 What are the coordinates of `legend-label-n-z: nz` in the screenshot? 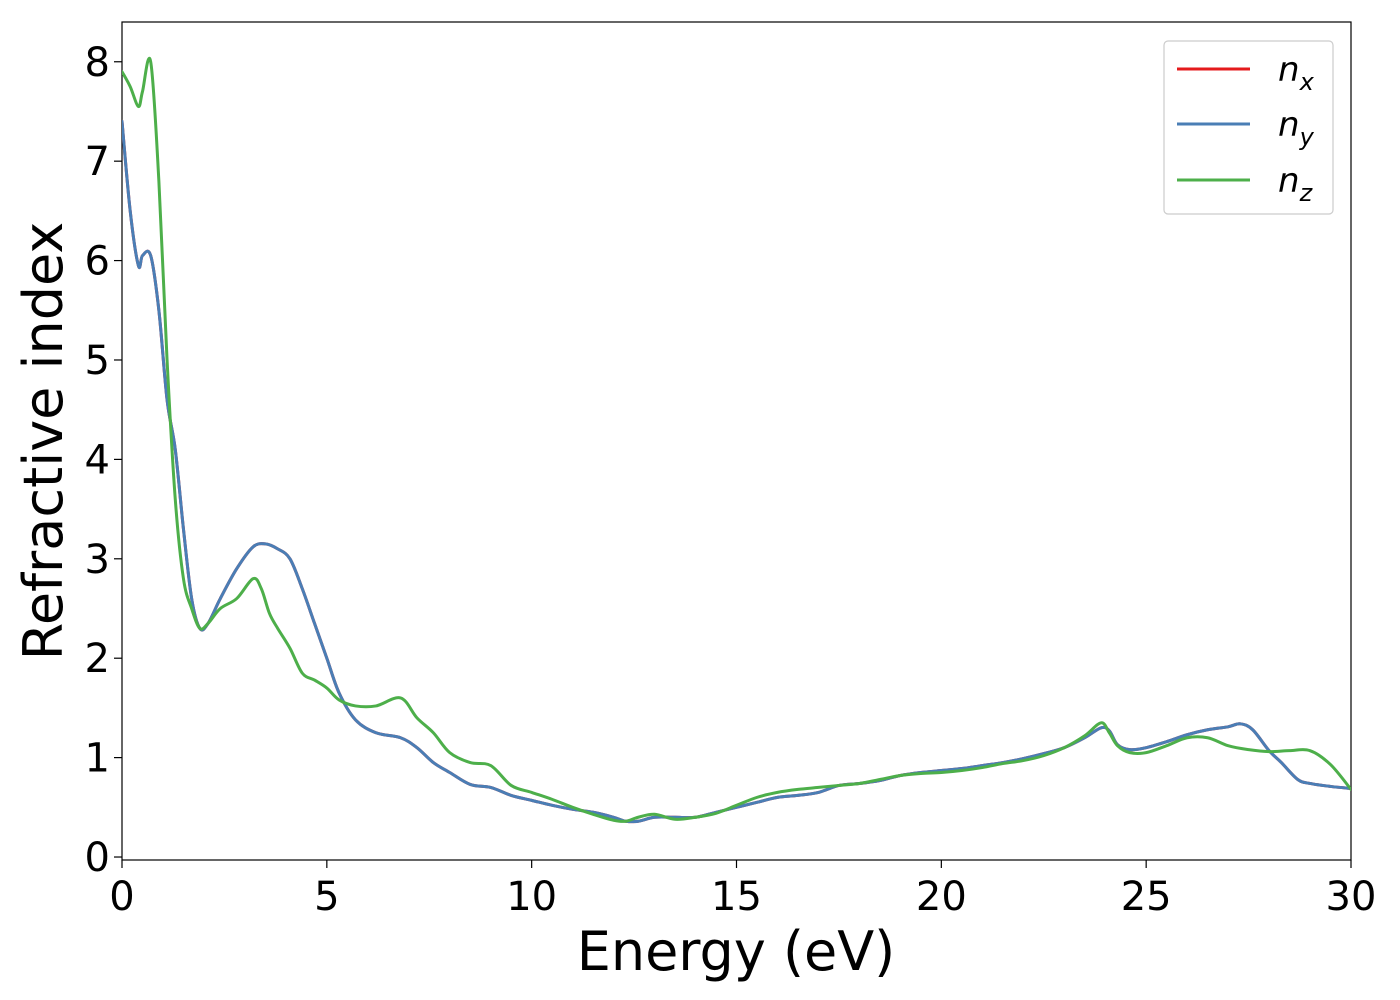 It's located at (1296, 184).